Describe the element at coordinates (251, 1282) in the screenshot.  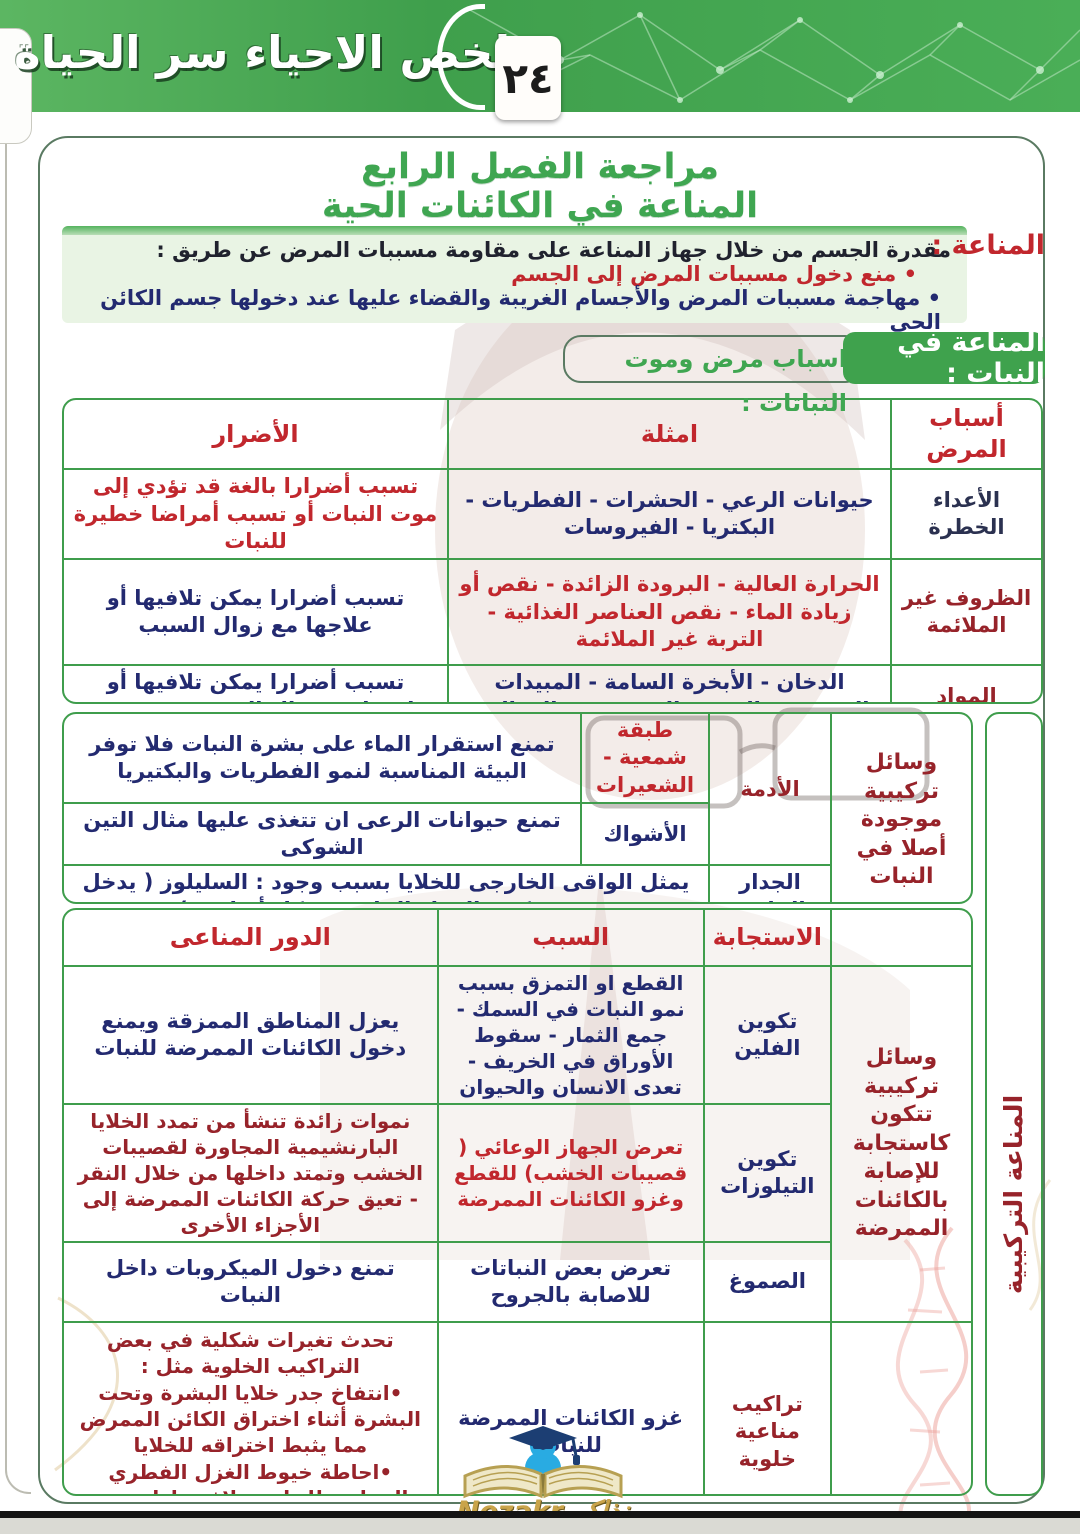
I see `role-gums: تمنع دخول الميكروبات داخل النبات` at that location.